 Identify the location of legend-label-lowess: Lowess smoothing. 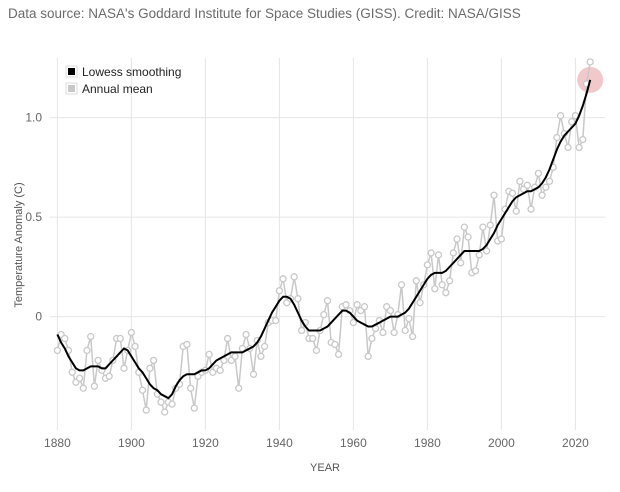
(131, 72).